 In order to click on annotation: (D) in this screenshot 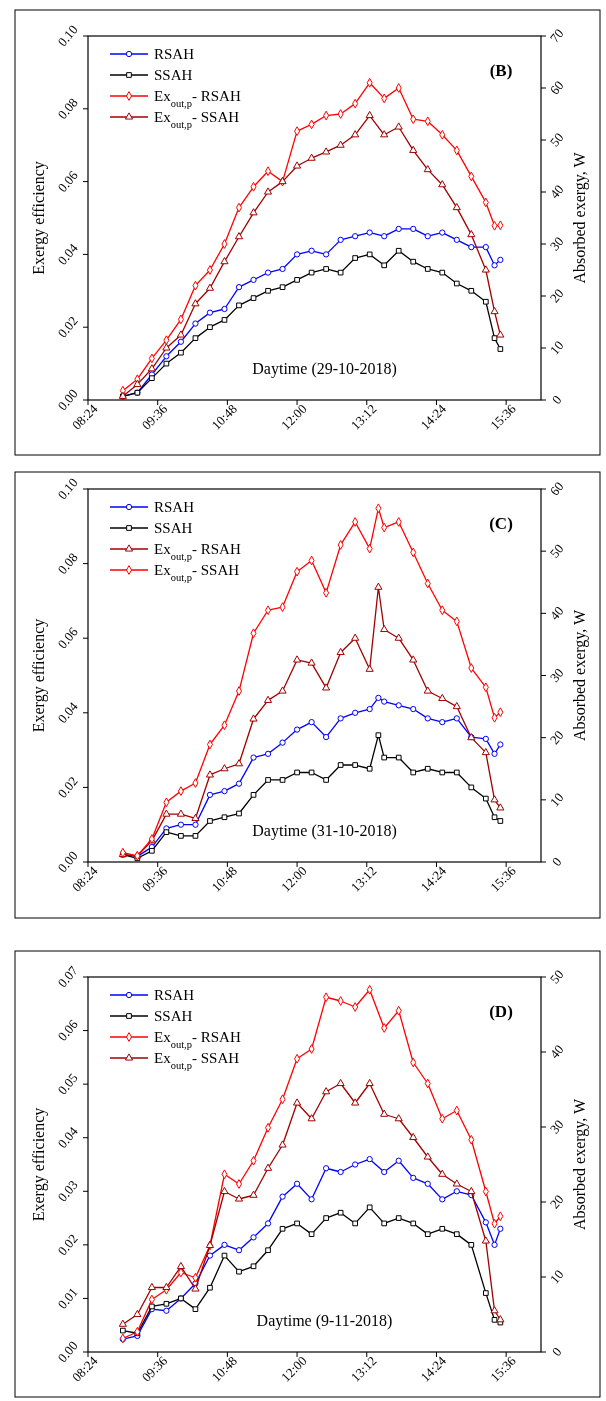, I will do `click(501, 1011)`.